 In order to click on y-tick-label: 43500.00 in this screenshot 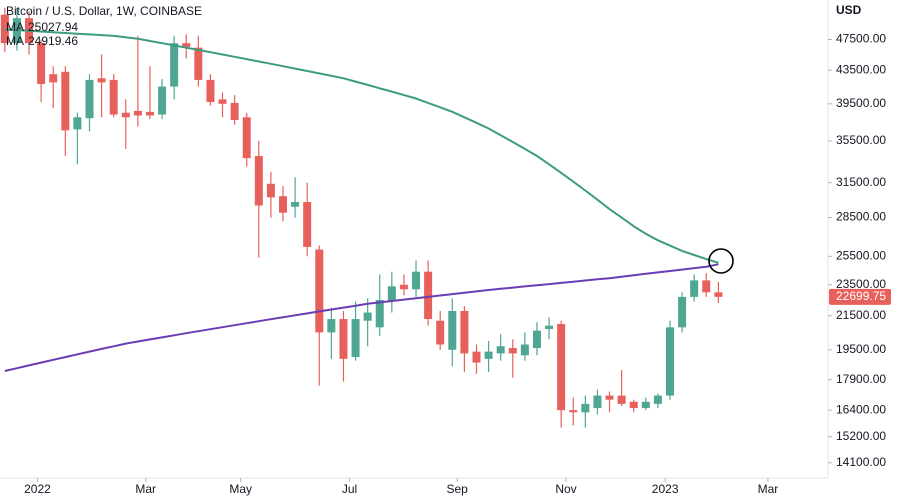, I will do `click(861, 69)`.